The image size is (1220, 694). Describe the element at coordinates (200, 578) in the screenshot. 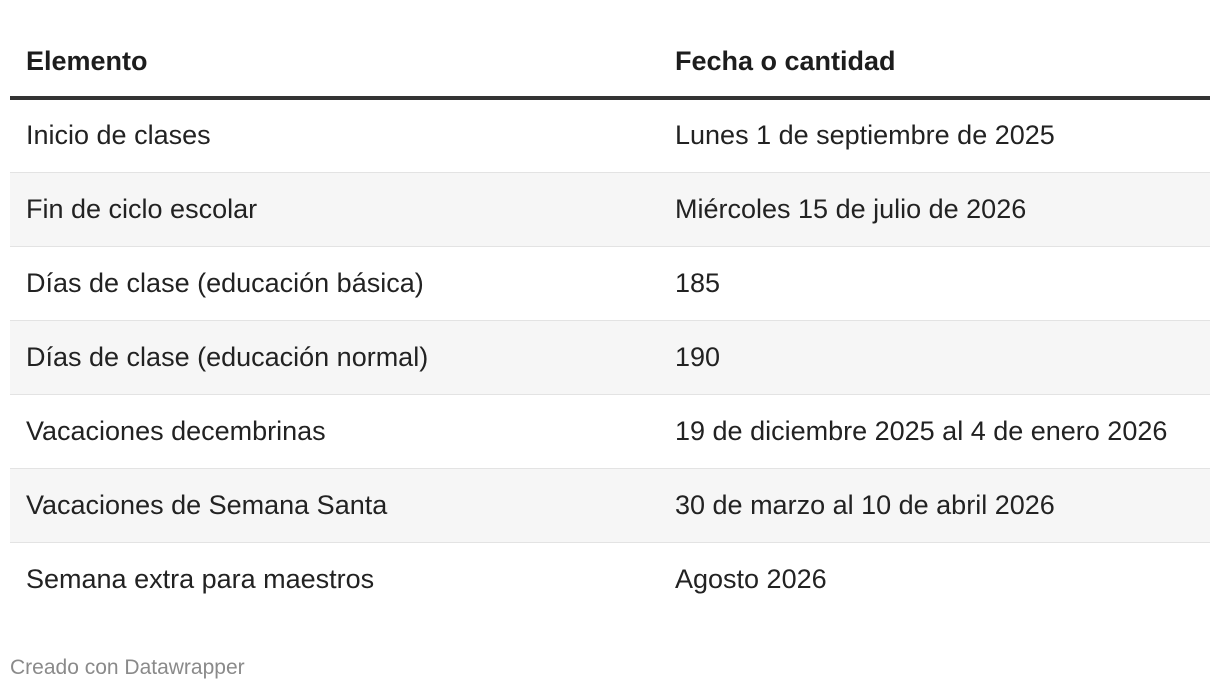

I see `table-cell-element: Semana extra para maestros` at that location.